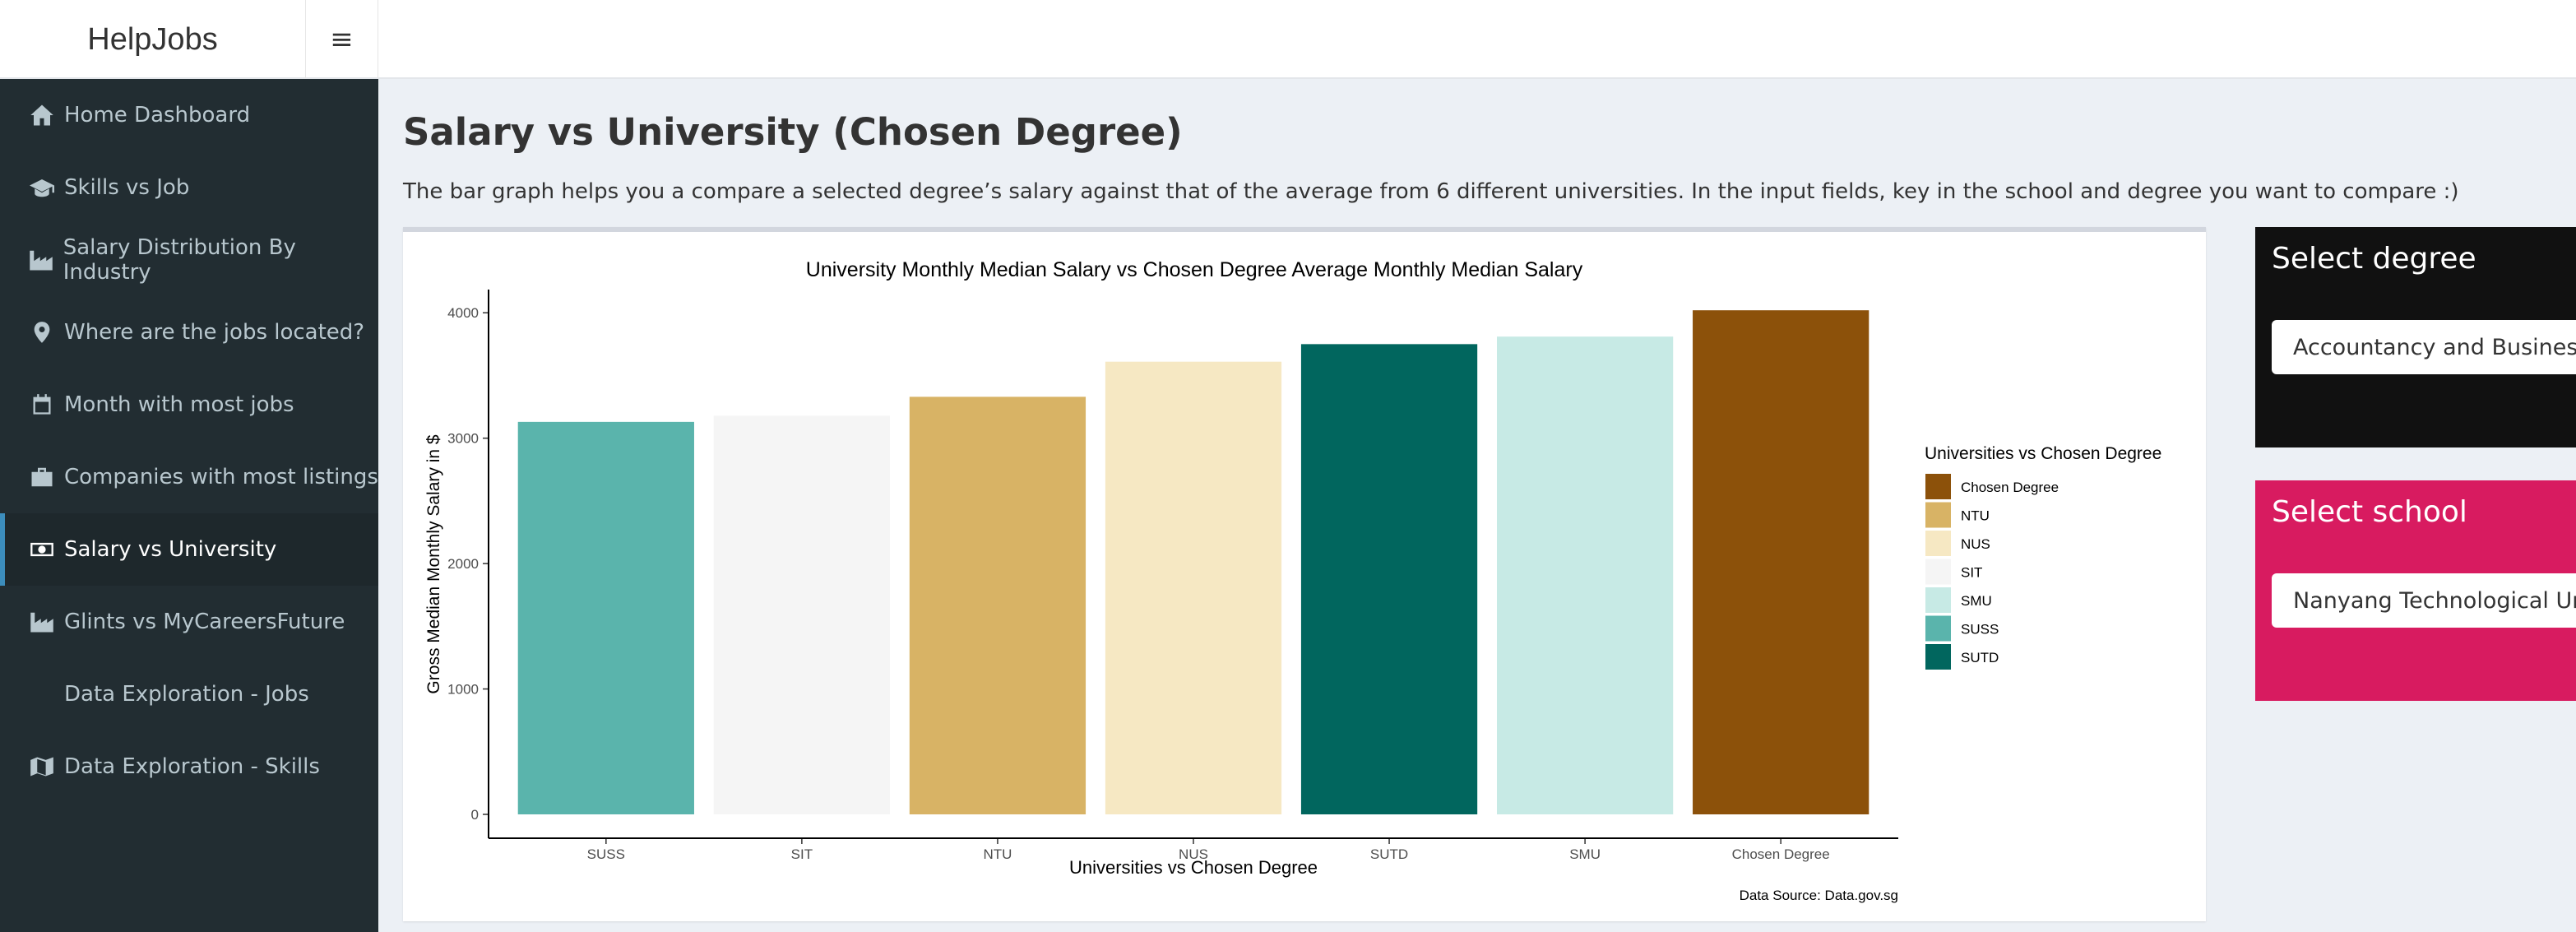 The image size is (2576, 932). I want to click on sidebar-item-label: Skills vs Job, so click(127, 187).